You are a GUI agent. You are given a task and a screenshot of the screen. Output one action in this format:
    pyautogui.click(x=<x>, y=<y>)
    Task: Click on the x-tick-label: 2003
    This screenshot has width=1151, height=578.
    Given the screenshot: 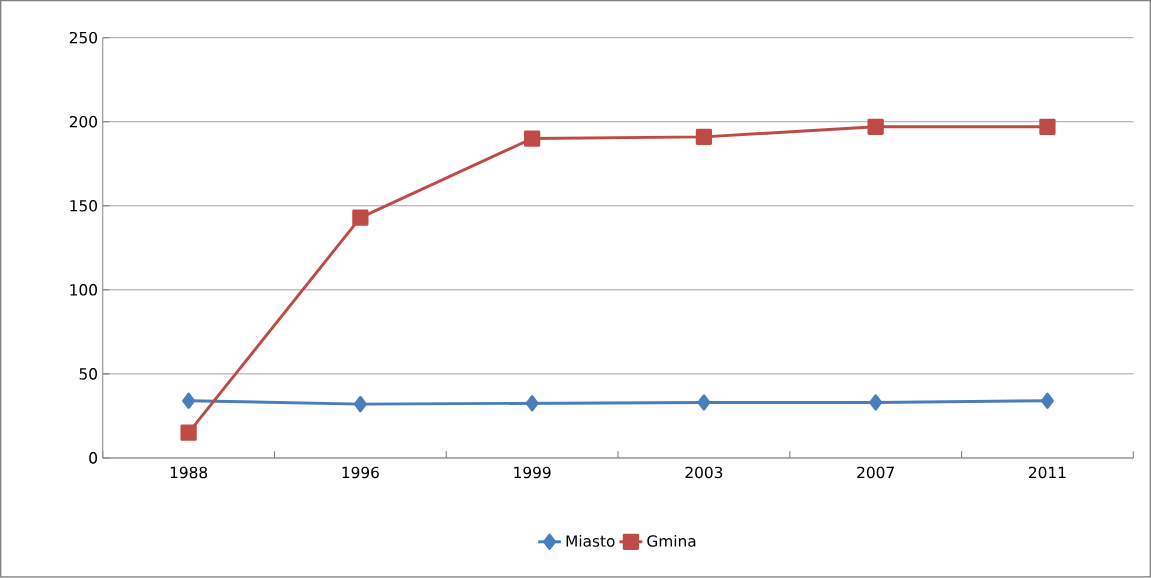 What is the action you would take?
    pyautogui.click(x=704, y=472)
    